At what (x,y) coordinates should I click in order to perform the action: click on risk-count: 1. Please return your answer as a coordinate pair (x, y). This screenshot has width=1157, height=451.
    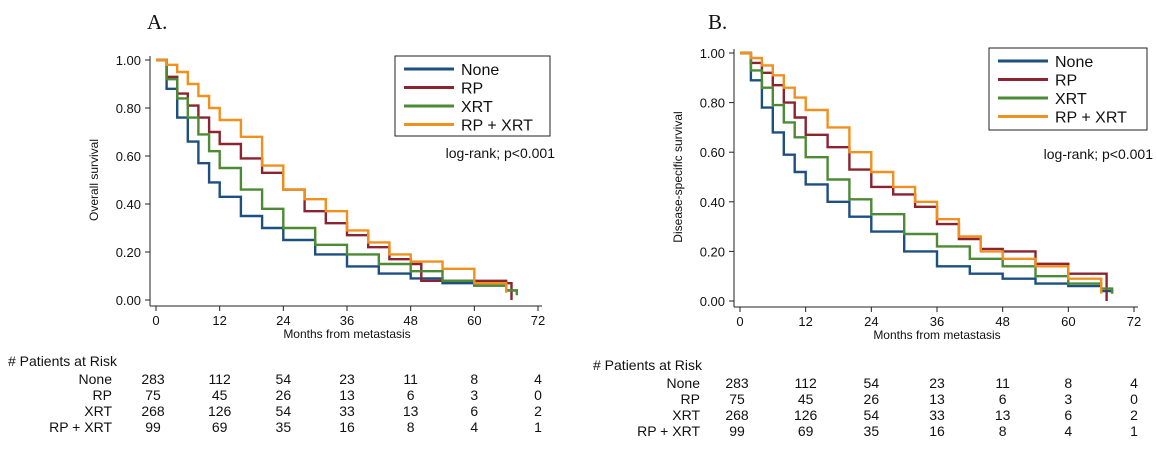
    Looking at the image, I should click on (1134, 431).